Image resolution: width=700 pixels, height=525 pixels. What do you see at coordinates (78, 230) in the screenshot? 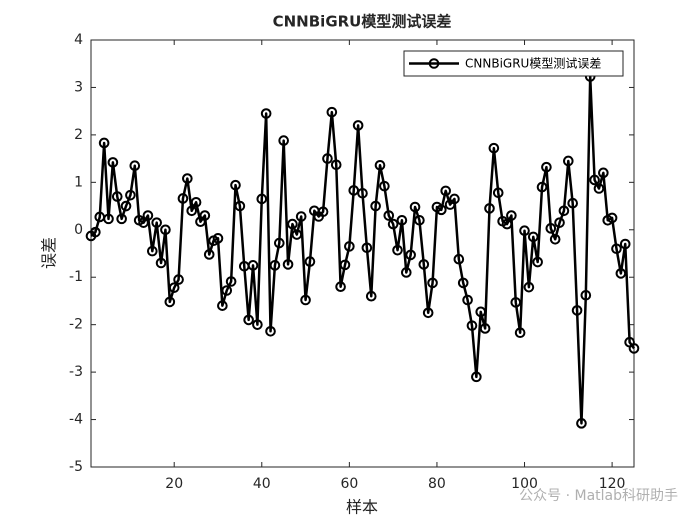
I see `y-tick-label: 0` at bounding box center [78, 230].